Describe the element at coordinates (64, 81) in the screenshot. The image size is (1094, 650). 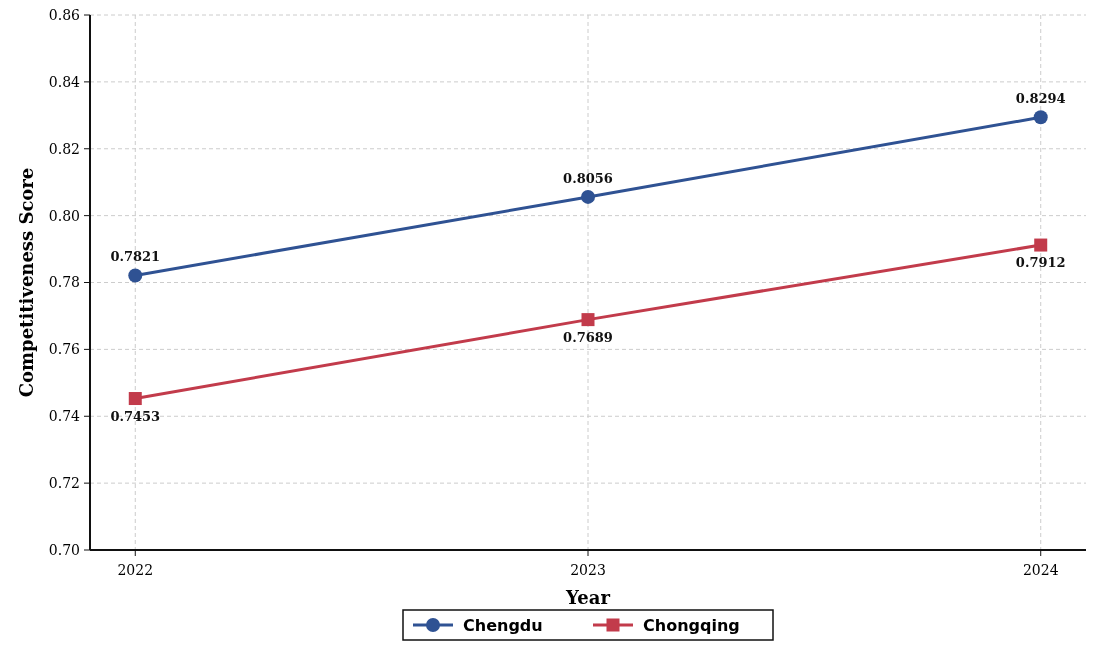
I see `y-tick-label: 0.84` at that location.